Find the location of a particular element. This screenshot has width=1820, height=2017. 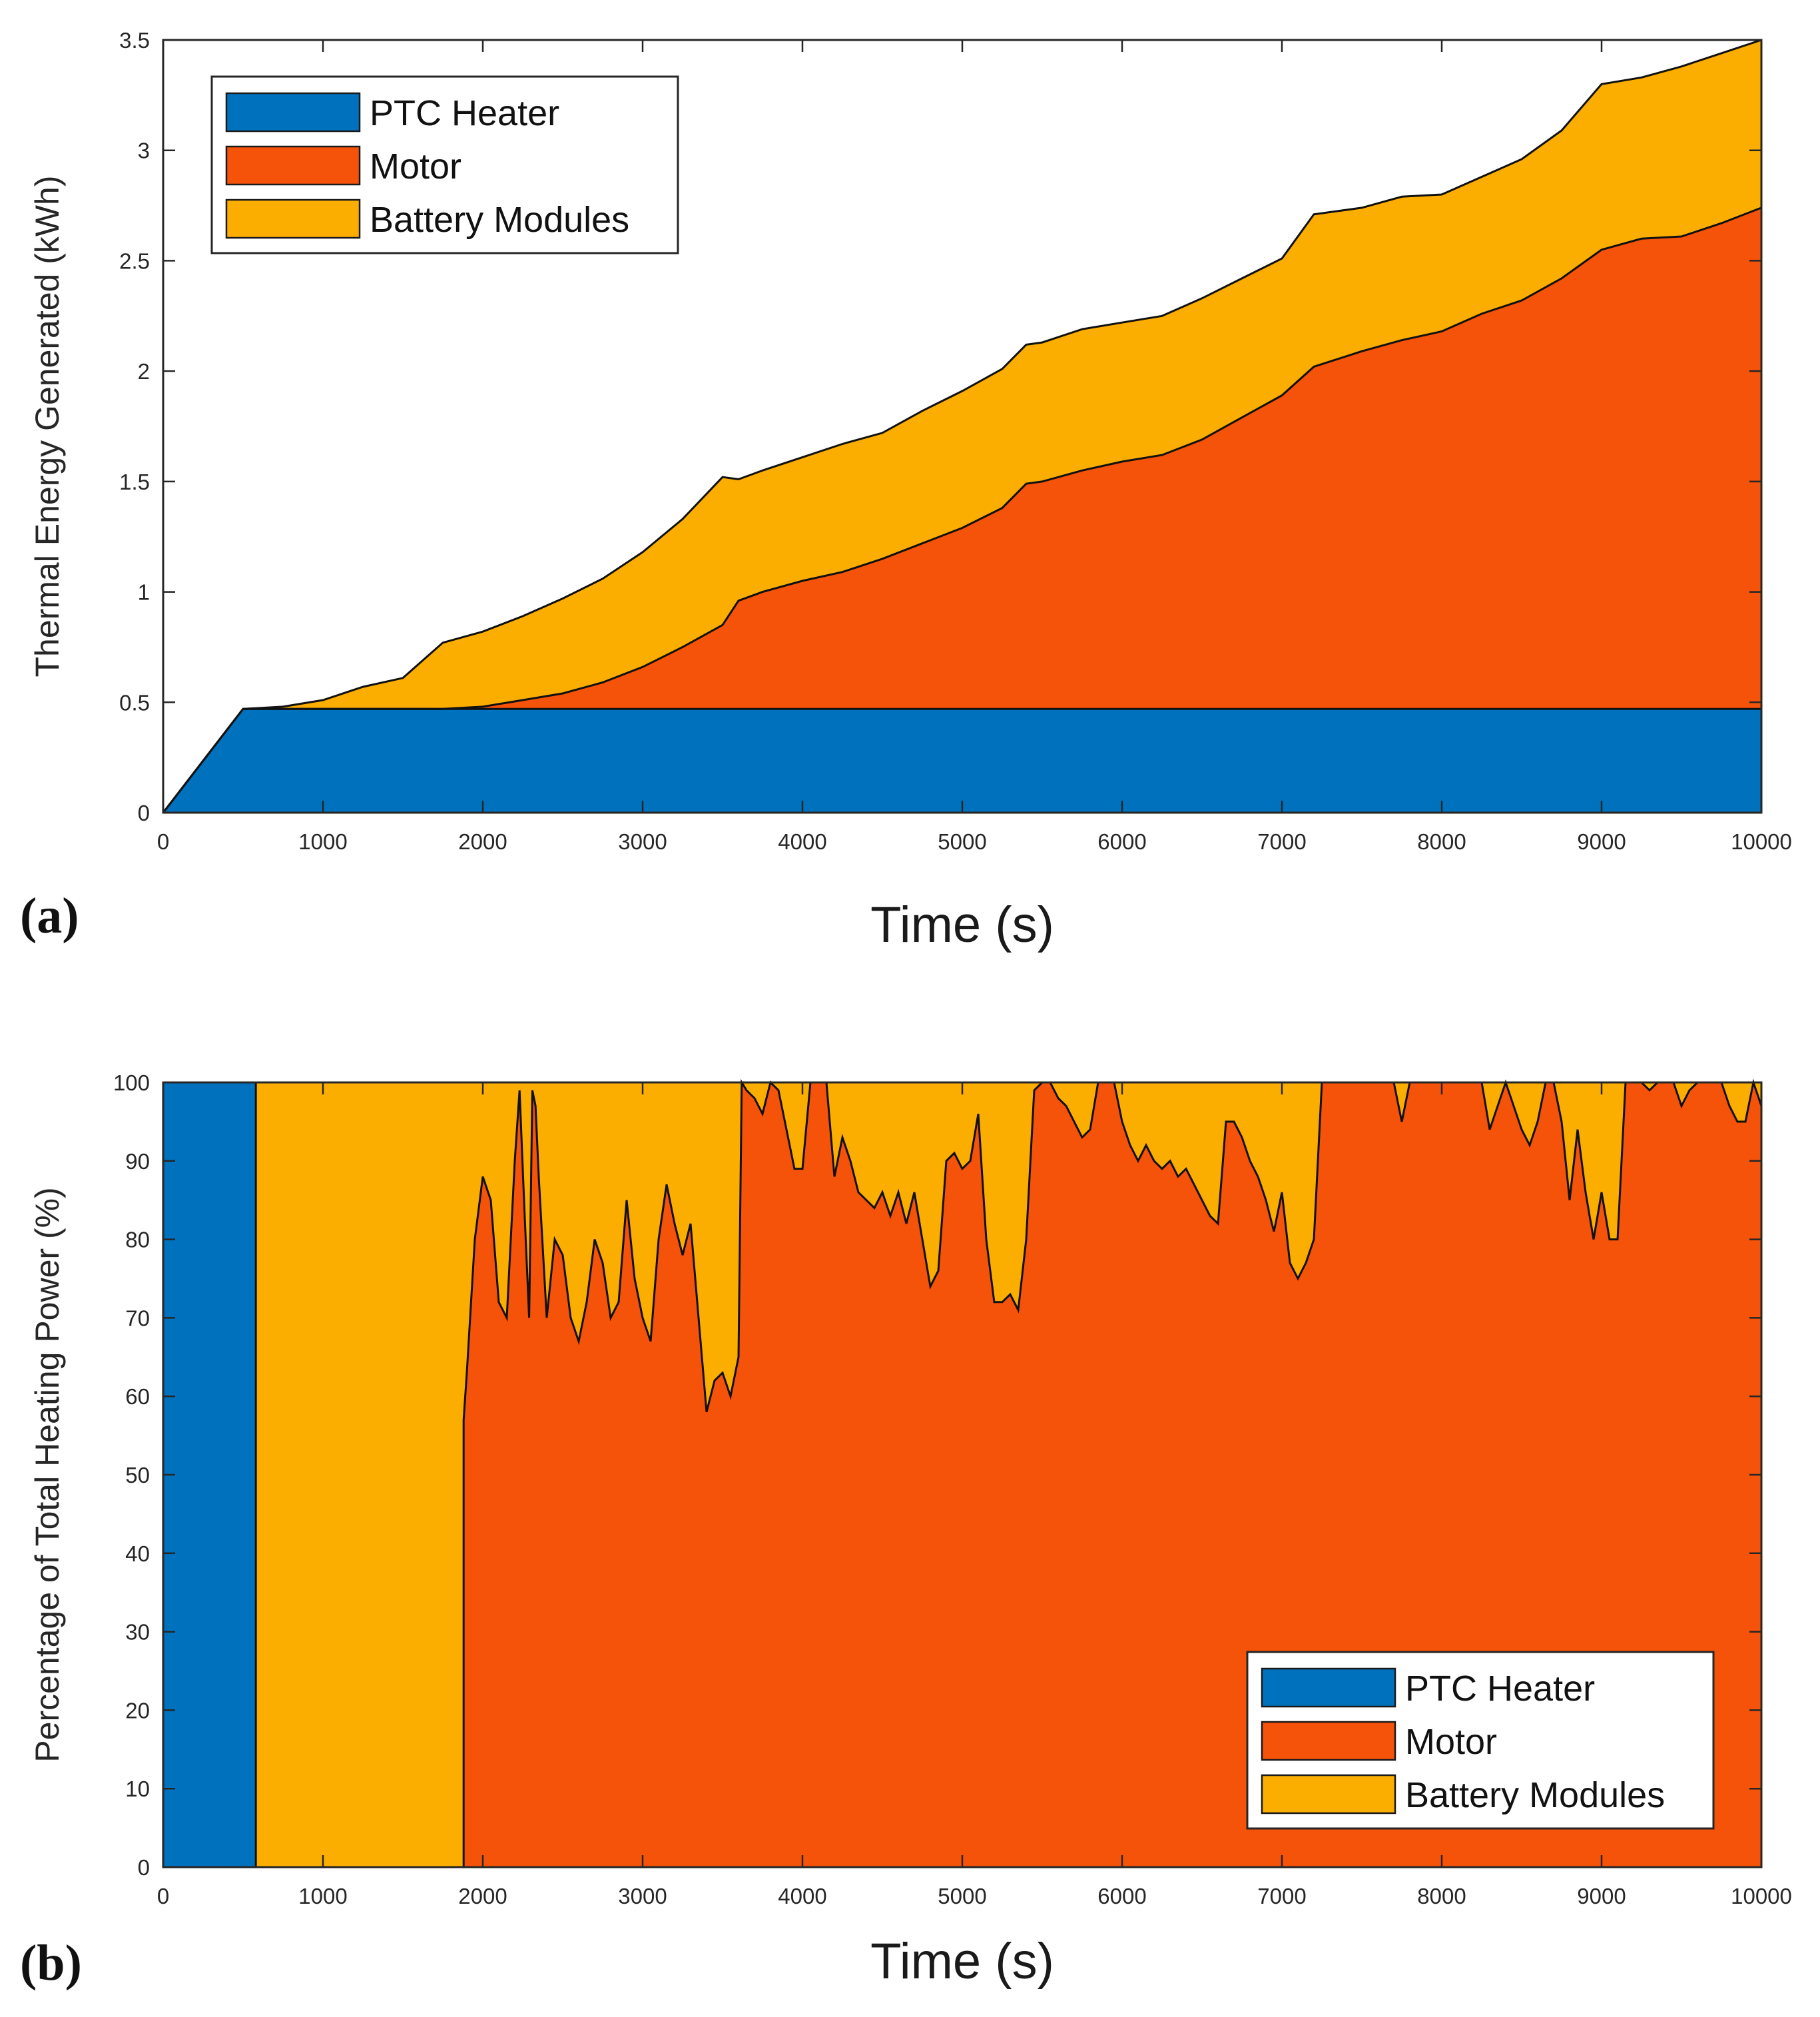

chart-b-x-tick-label: 5000 is located at coordinates (962, 1896).